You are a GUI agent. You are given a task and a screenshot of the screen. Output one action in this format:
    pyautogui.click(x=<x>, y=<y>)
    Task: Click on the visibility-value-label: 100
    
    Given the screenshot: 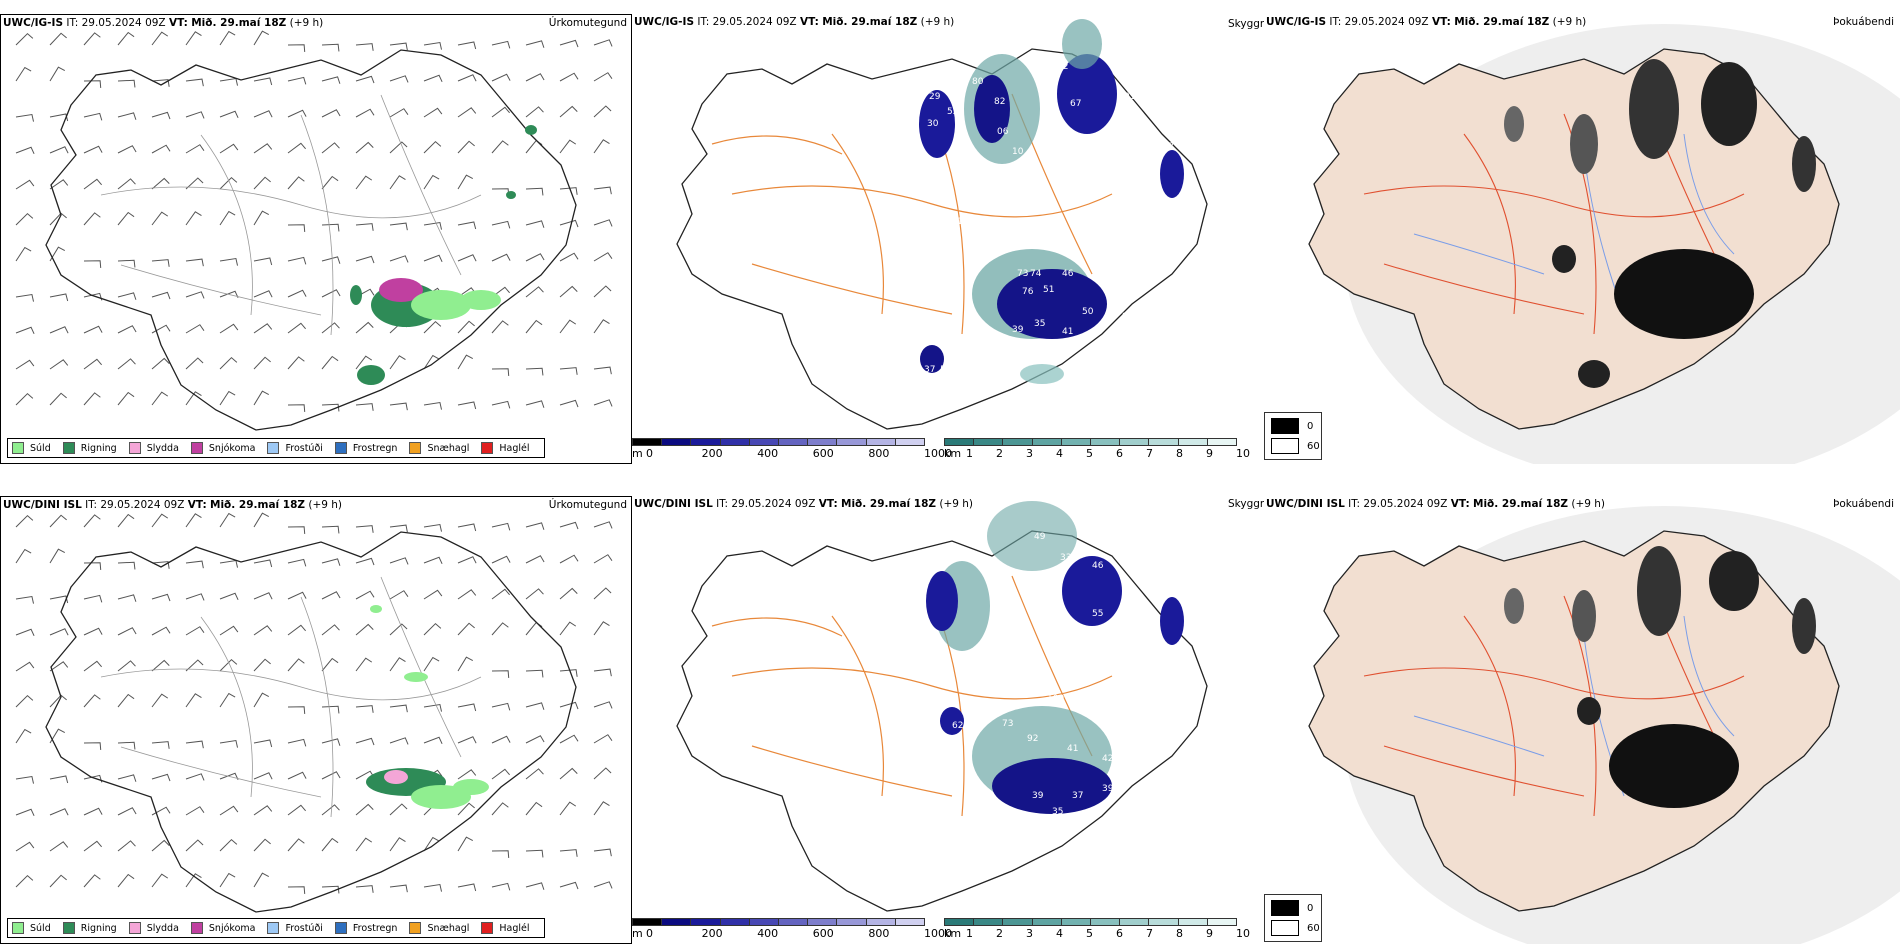 What is the action you would take?
    pyautogui.click(x=1055, y=699)
    